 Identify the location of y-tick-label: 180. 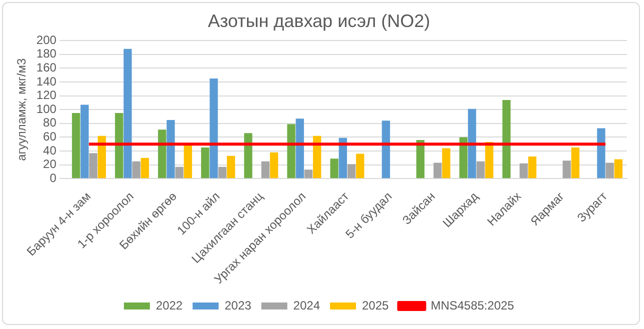
(46, 53).